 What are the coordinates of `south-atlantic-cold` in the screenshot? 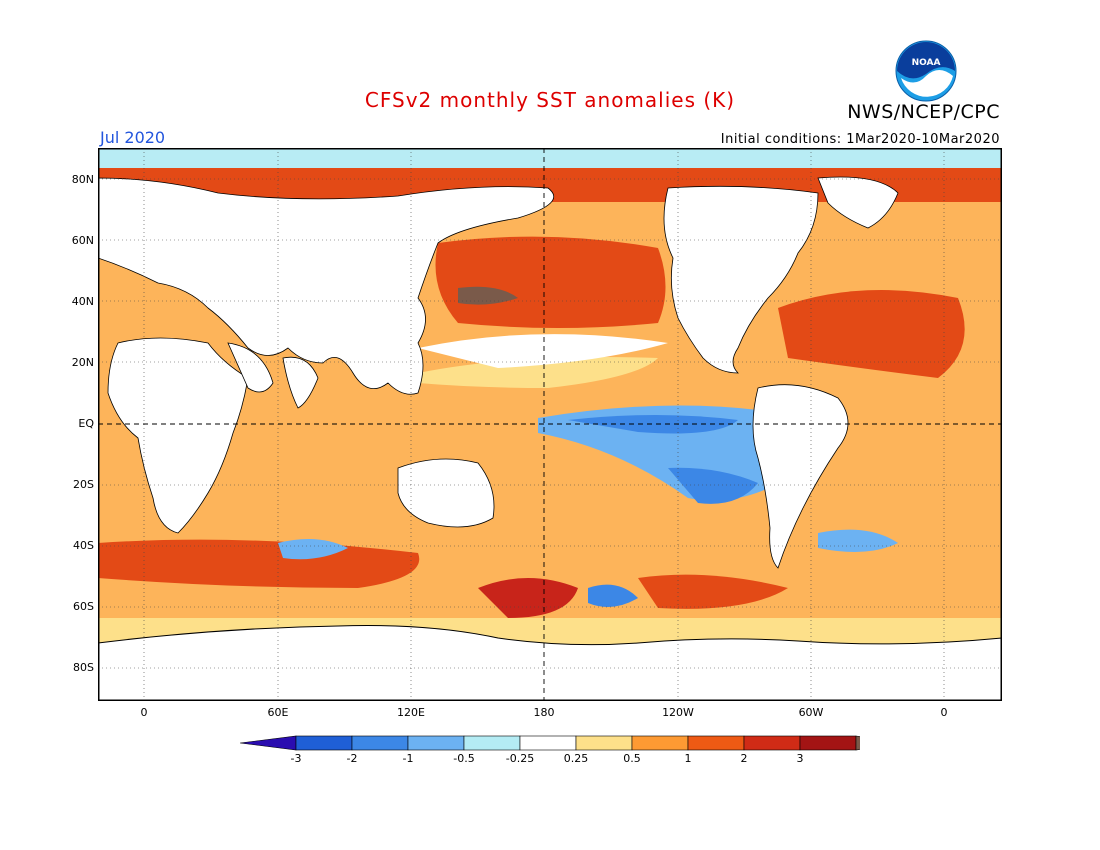 It's located at (858, 540).